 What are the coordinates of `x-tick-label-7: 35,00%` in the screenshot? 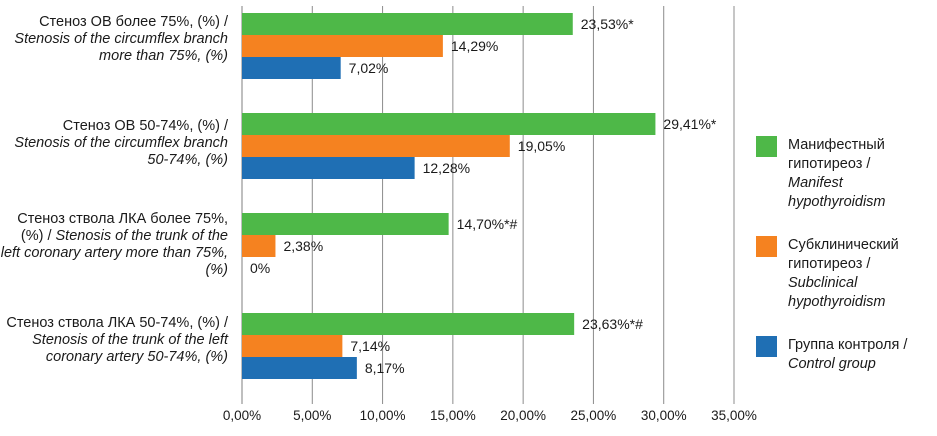 It's located at (734, 415).